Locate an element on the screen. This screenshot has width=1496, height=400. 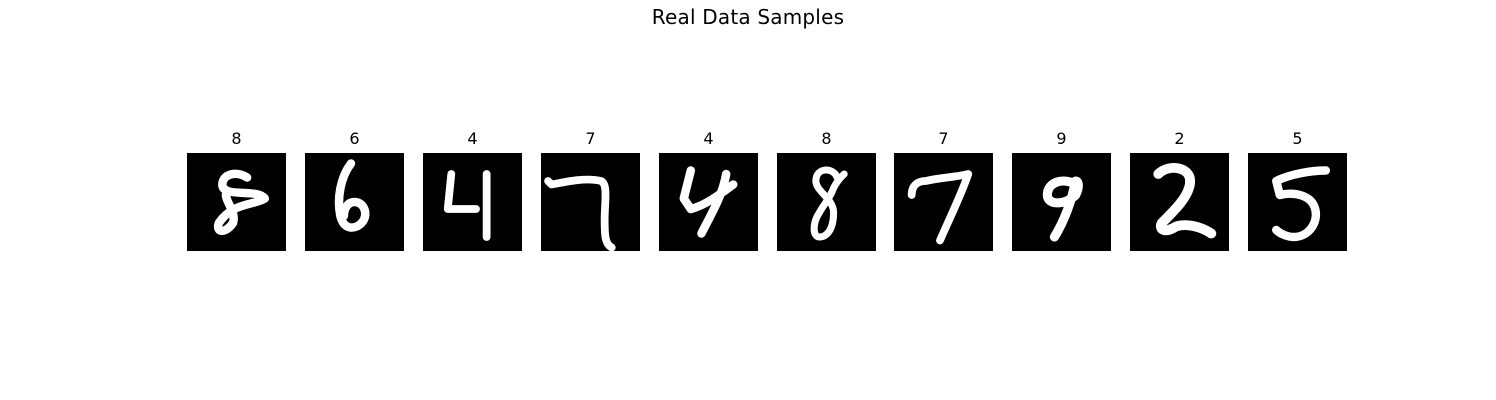
sample-panel: 9 is located at coordinates (1061, 189).